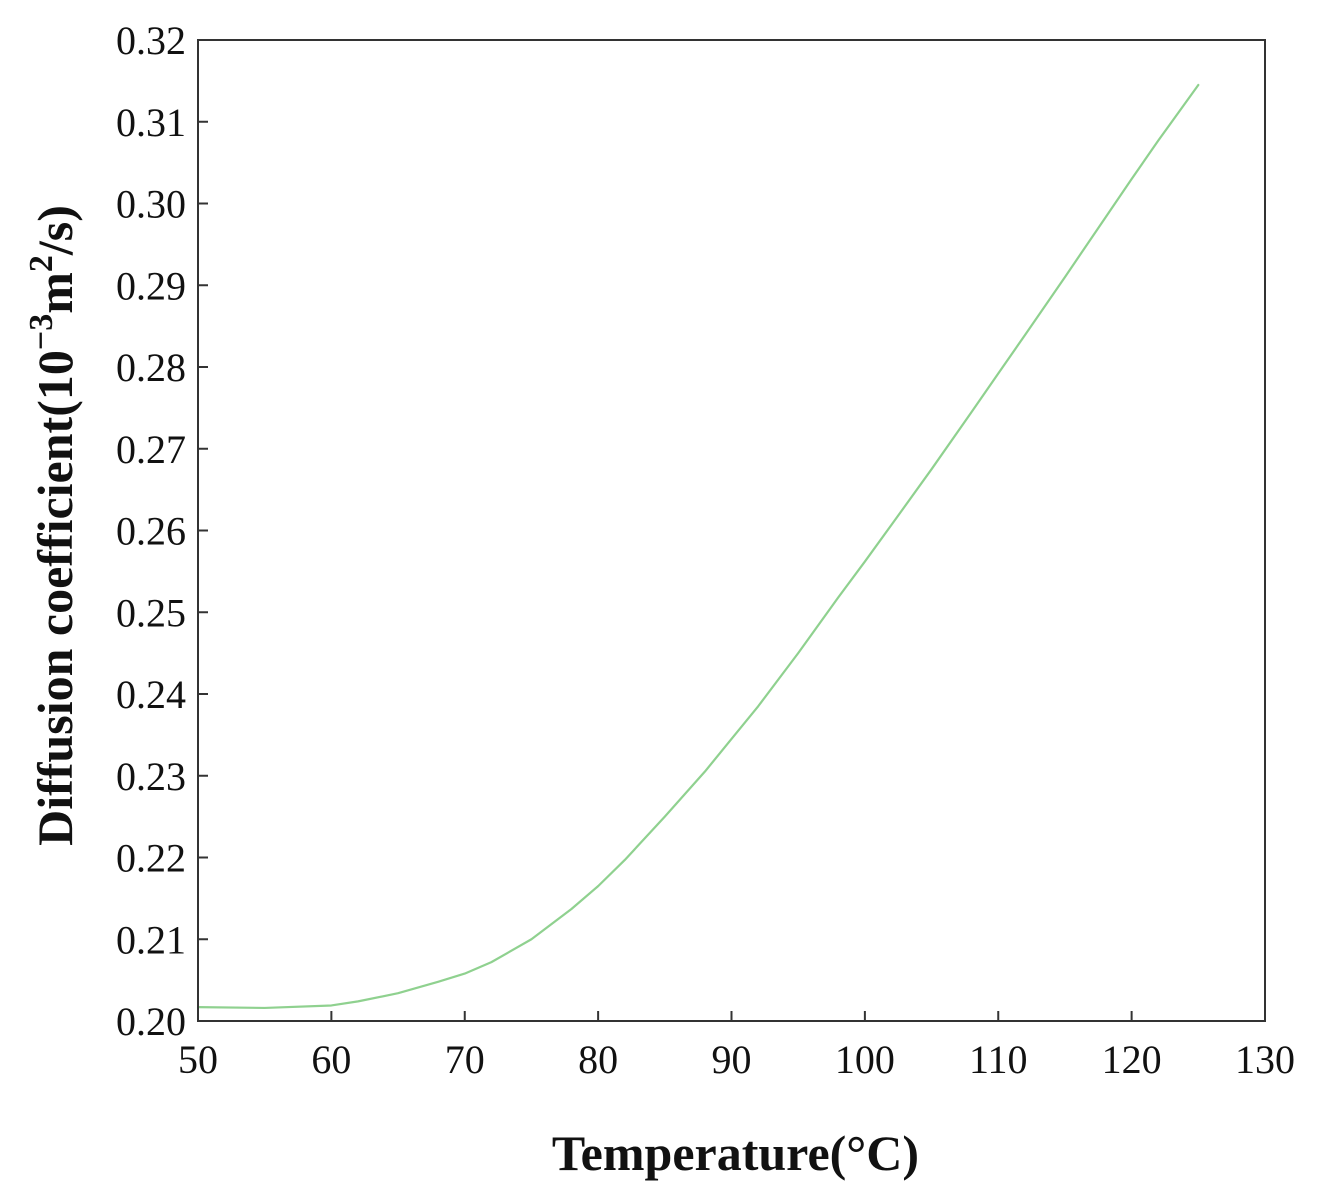  I want to click on y-tick-label: 0.32, so click(151, 40).